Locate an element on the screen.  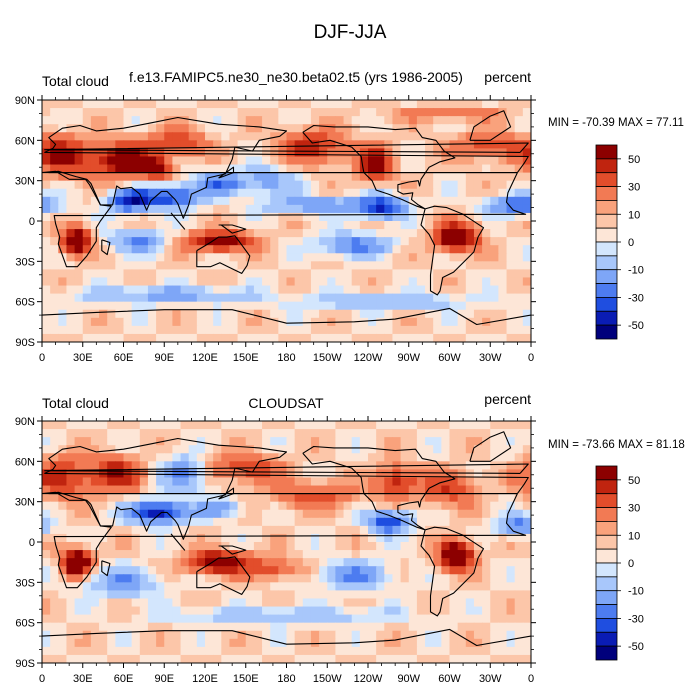
colorbar-swatch is located at coordinates (606, 263).